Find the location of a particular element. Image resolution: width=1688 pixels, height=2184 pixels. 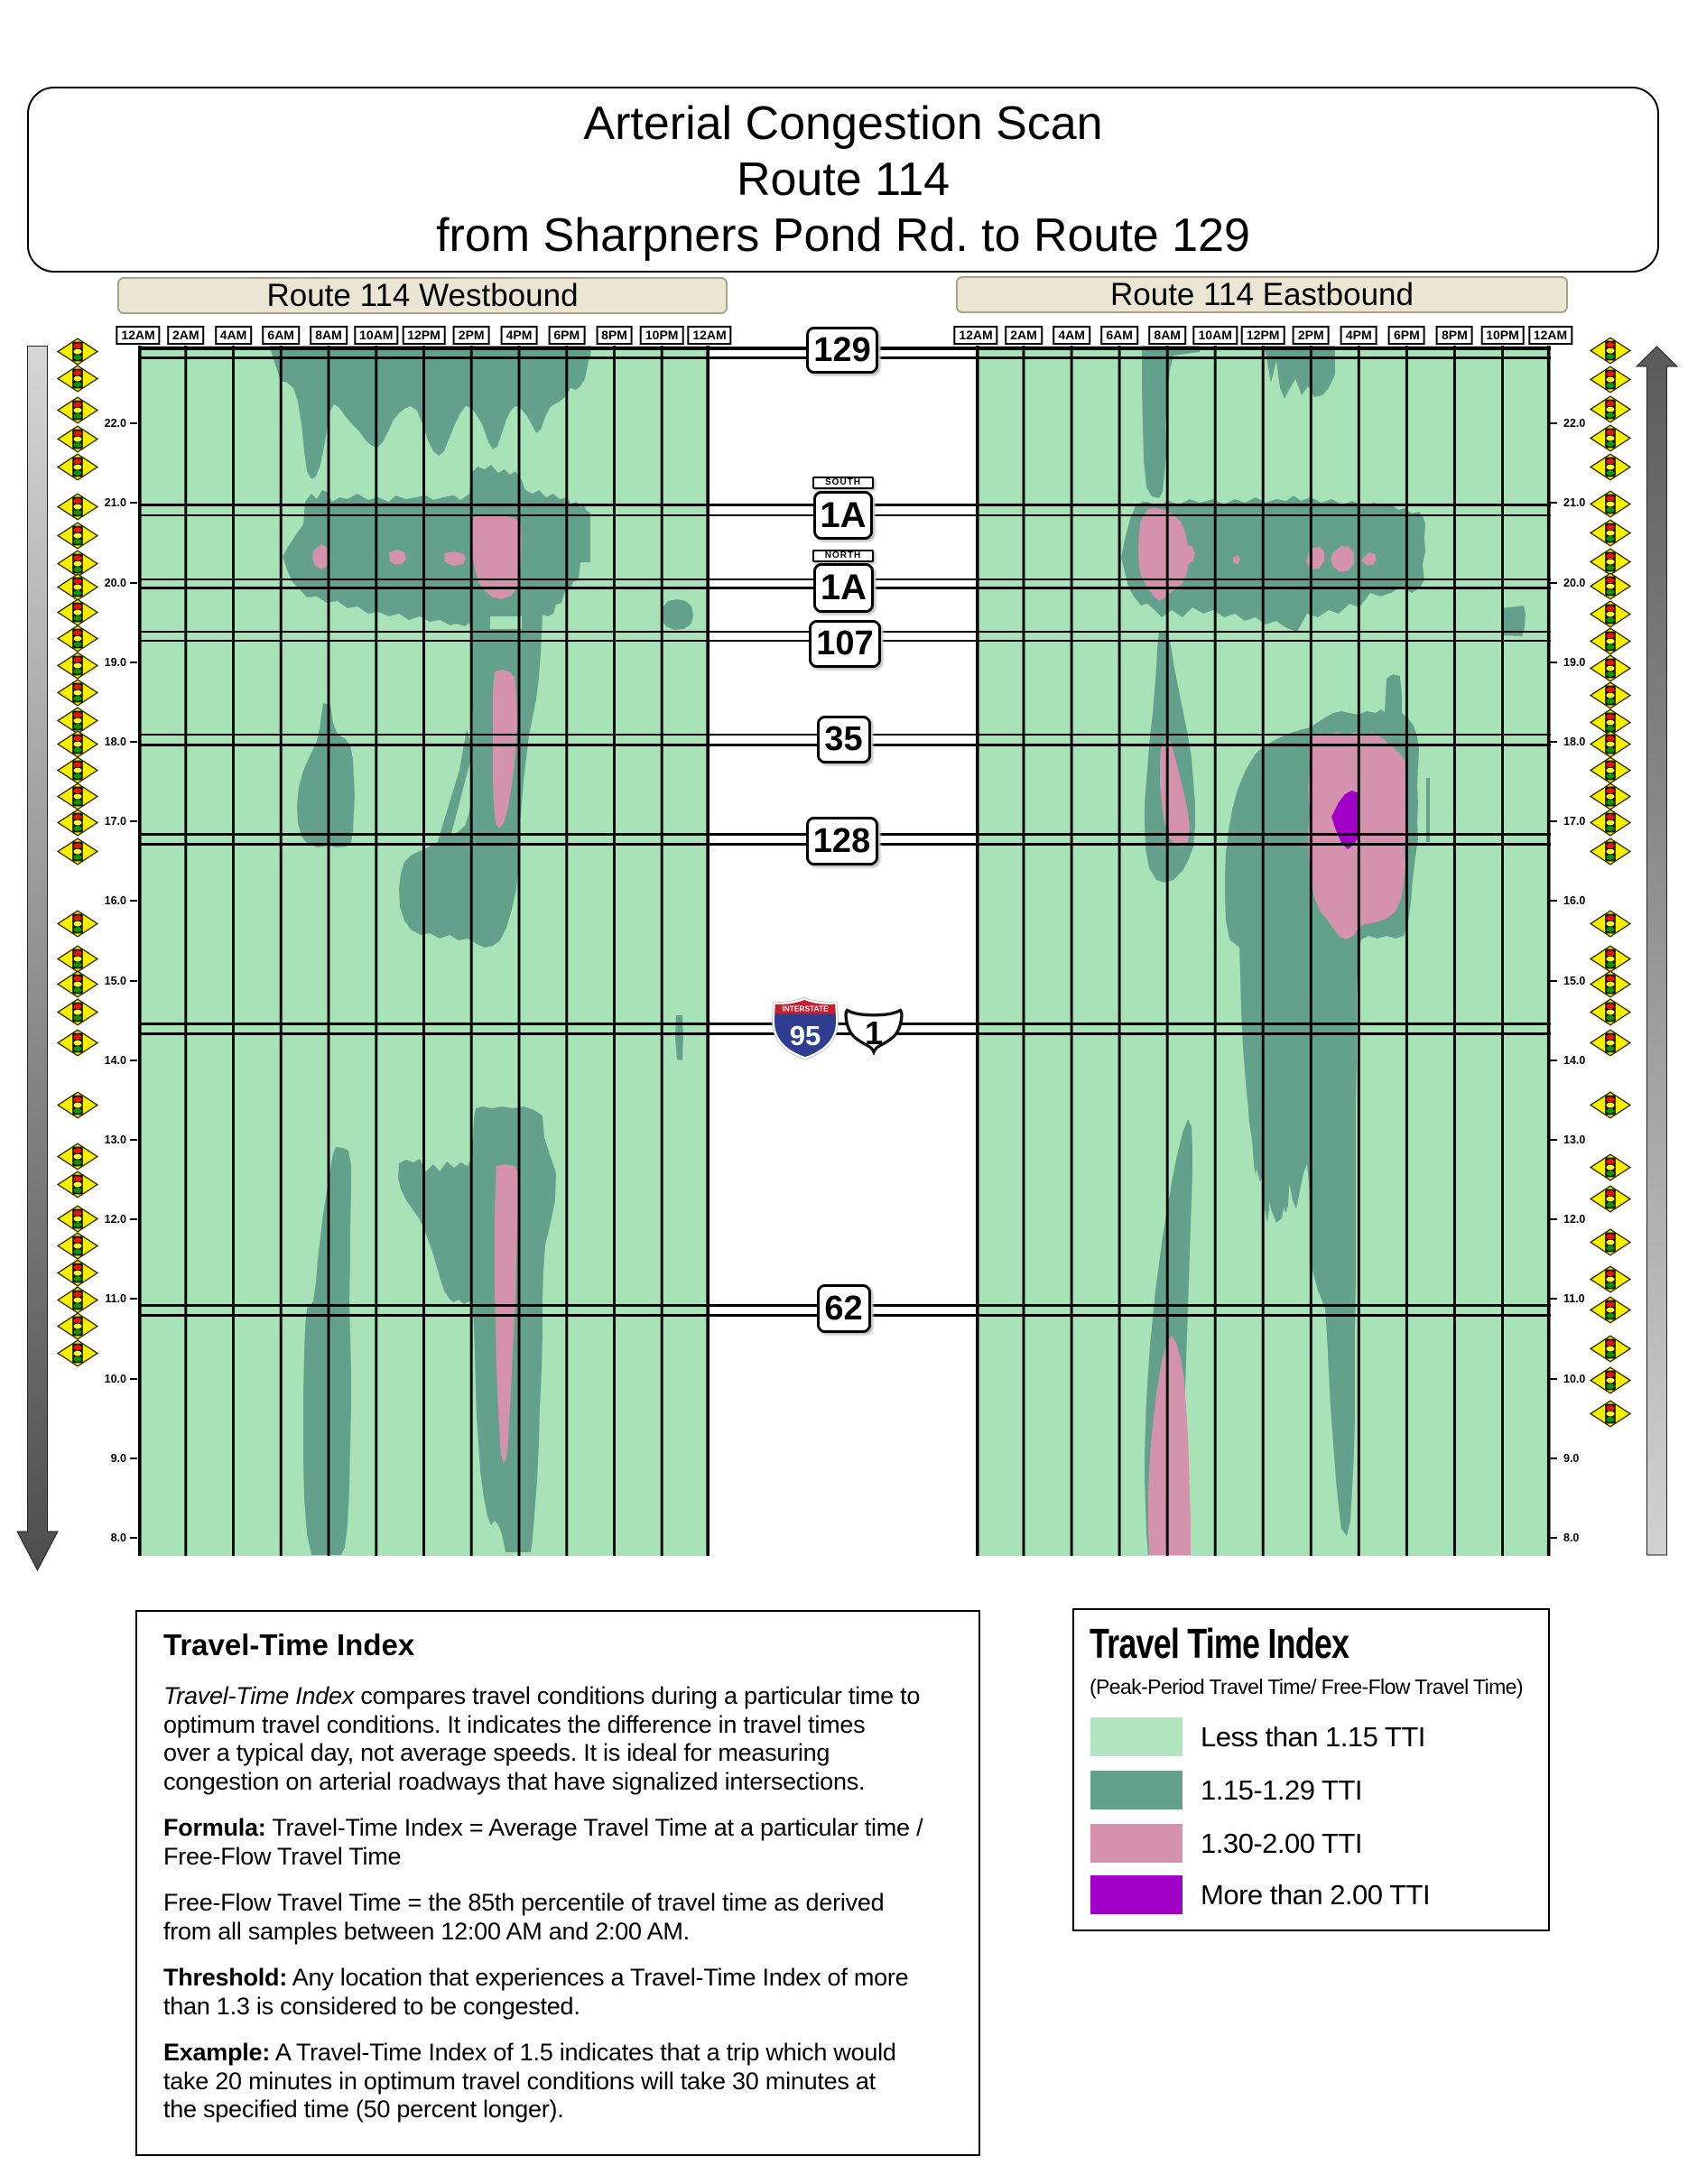

svg-text: 1 is located at coordinates (874, 1032).